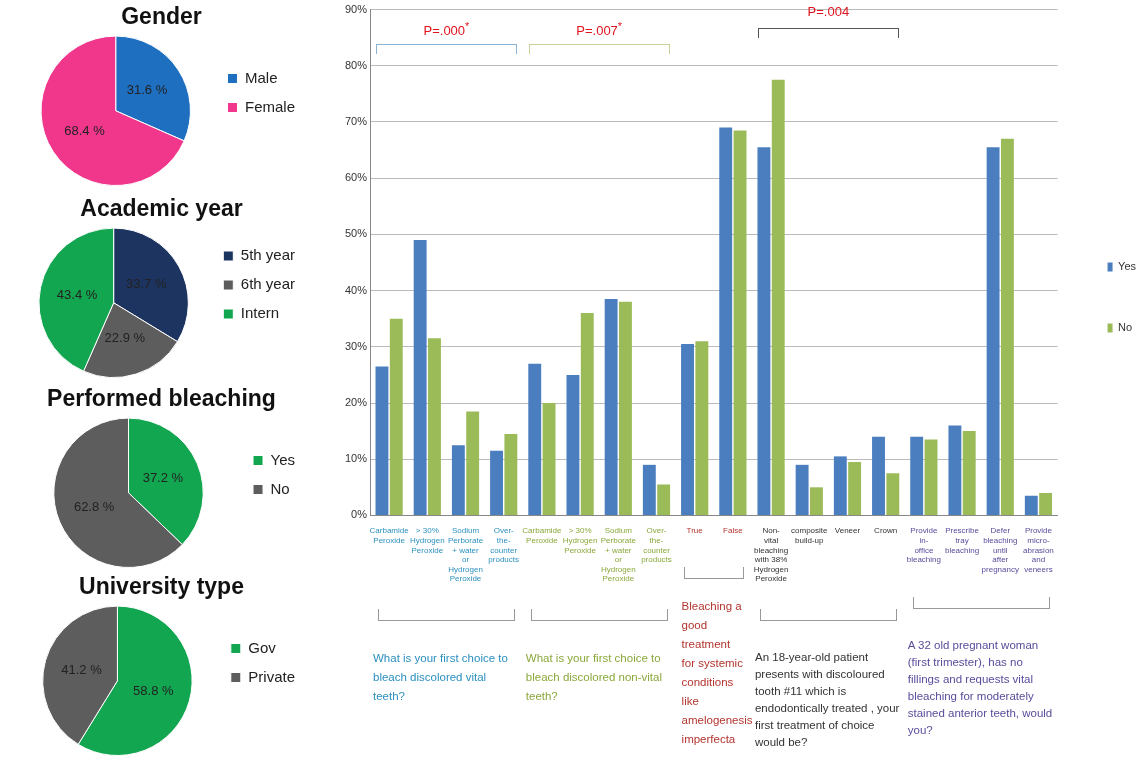 This screenshot has width=1146, height=762. Describe the element at coordinates (161, 586) in the screenshot. I see `chart-title: University type` at that location.